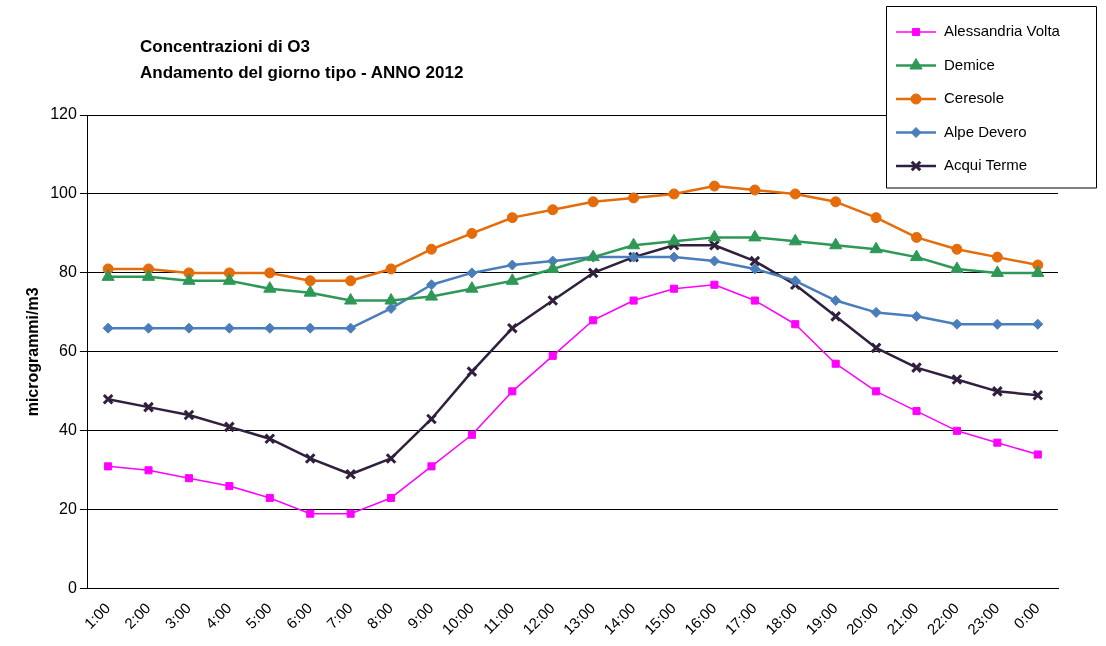  What do you see at coordinates (985, 131) in the screenshot?
I see `legend-label: Alpe Devero` at bounding box center [985, 131].